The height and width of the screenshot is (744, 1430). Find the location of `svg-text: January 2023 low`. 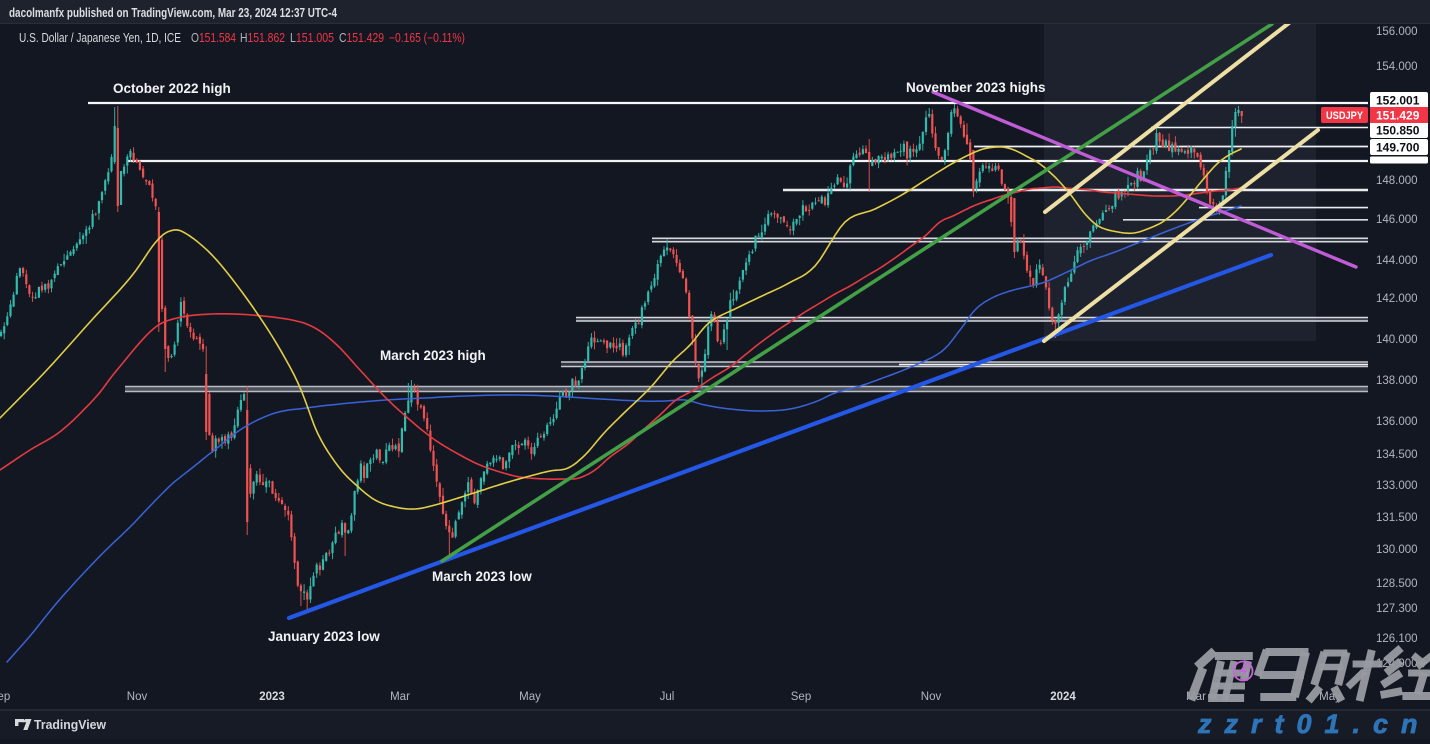

svg-text: January 2023 low is located at coordinates (324, 636).